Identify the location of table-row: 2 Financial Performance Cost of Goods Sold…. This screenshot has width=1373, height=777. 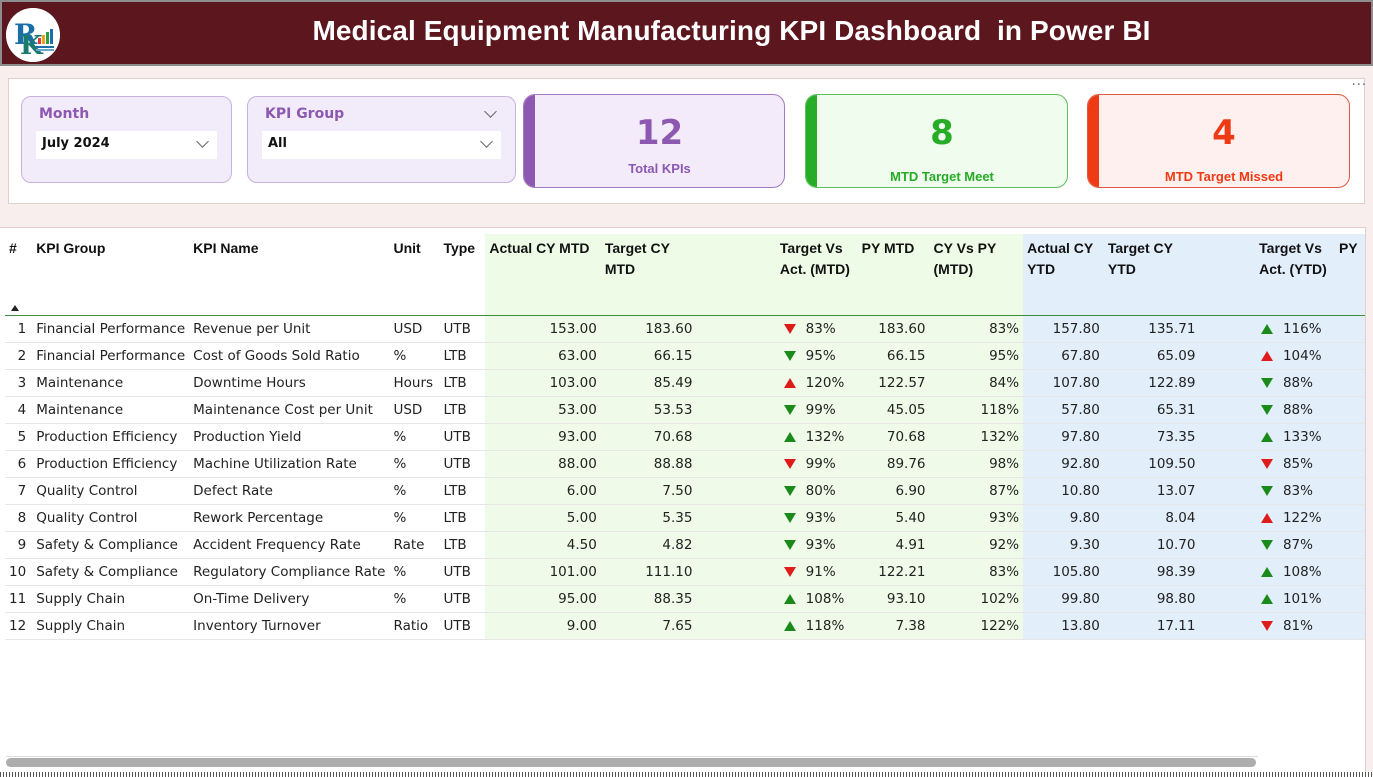
(685, 356).